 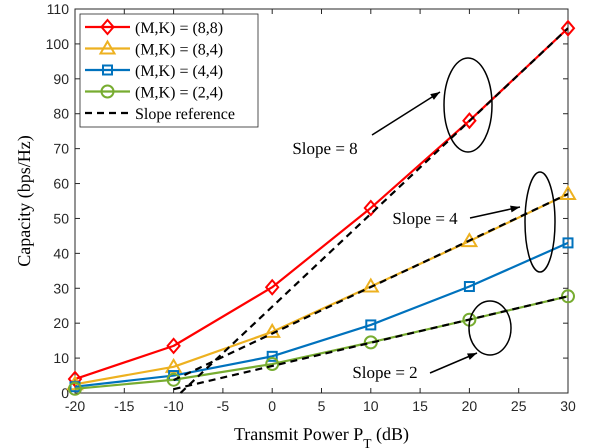 I want to click on legend-label: (M,K) = (8,8), so click(x=179, y=28).